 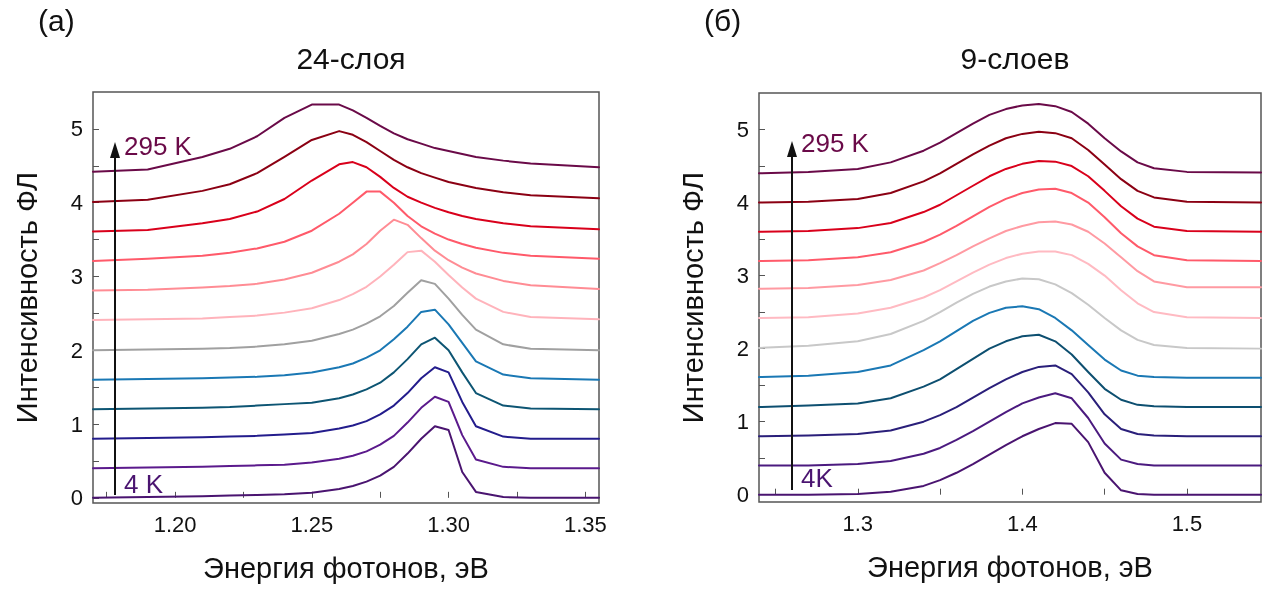 I want to click on x-tick-label: 1.3, so click(x=858, y=523).